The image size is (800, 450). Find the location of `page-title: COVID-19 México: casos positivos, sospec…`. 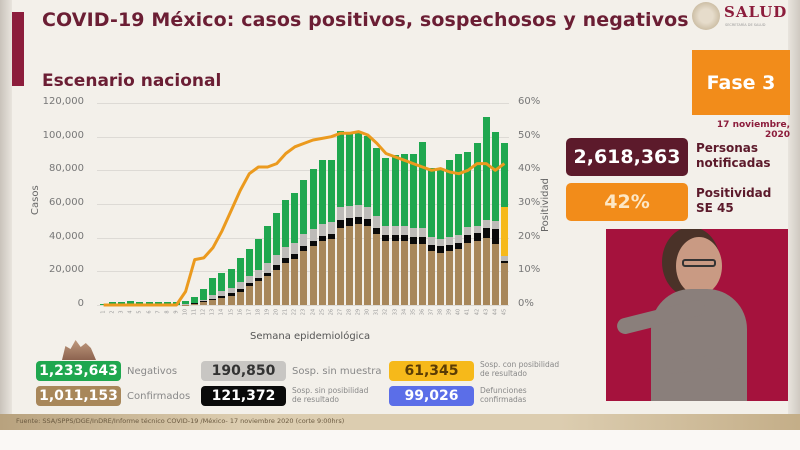

page-title: COVID-19 México: casos positivos, sospec… is located at coordinates (365, 20).